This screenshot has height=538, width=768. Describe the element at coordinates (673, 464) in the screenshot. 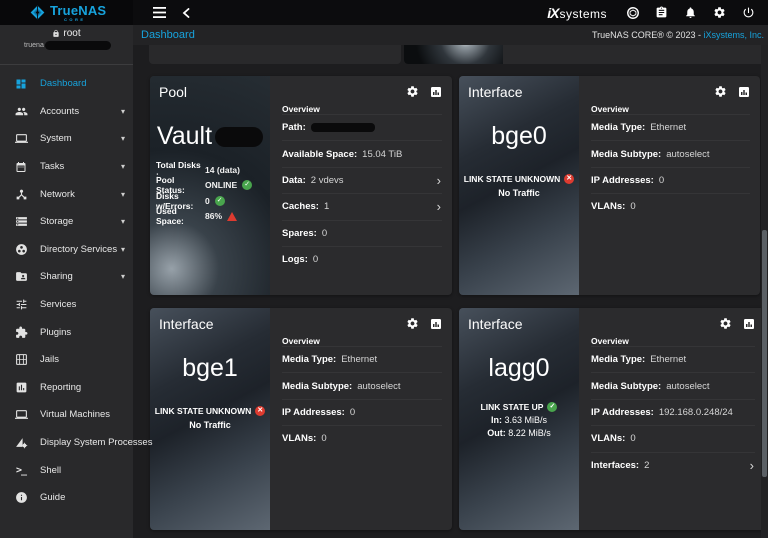

I see `detail-row-interfaces: Interfaces: 2` at that location.